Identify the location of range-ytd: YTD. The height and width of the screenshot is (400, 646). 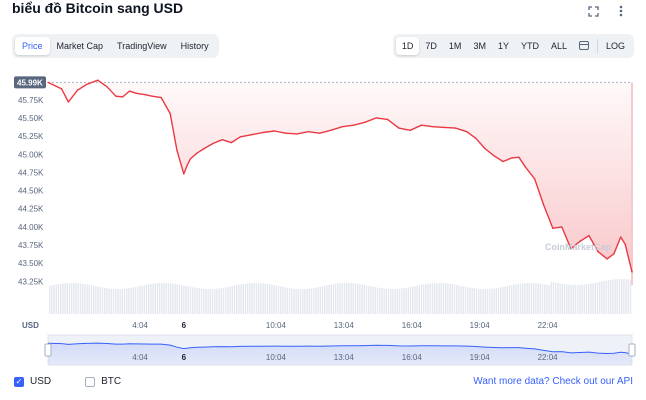
(529, 46).